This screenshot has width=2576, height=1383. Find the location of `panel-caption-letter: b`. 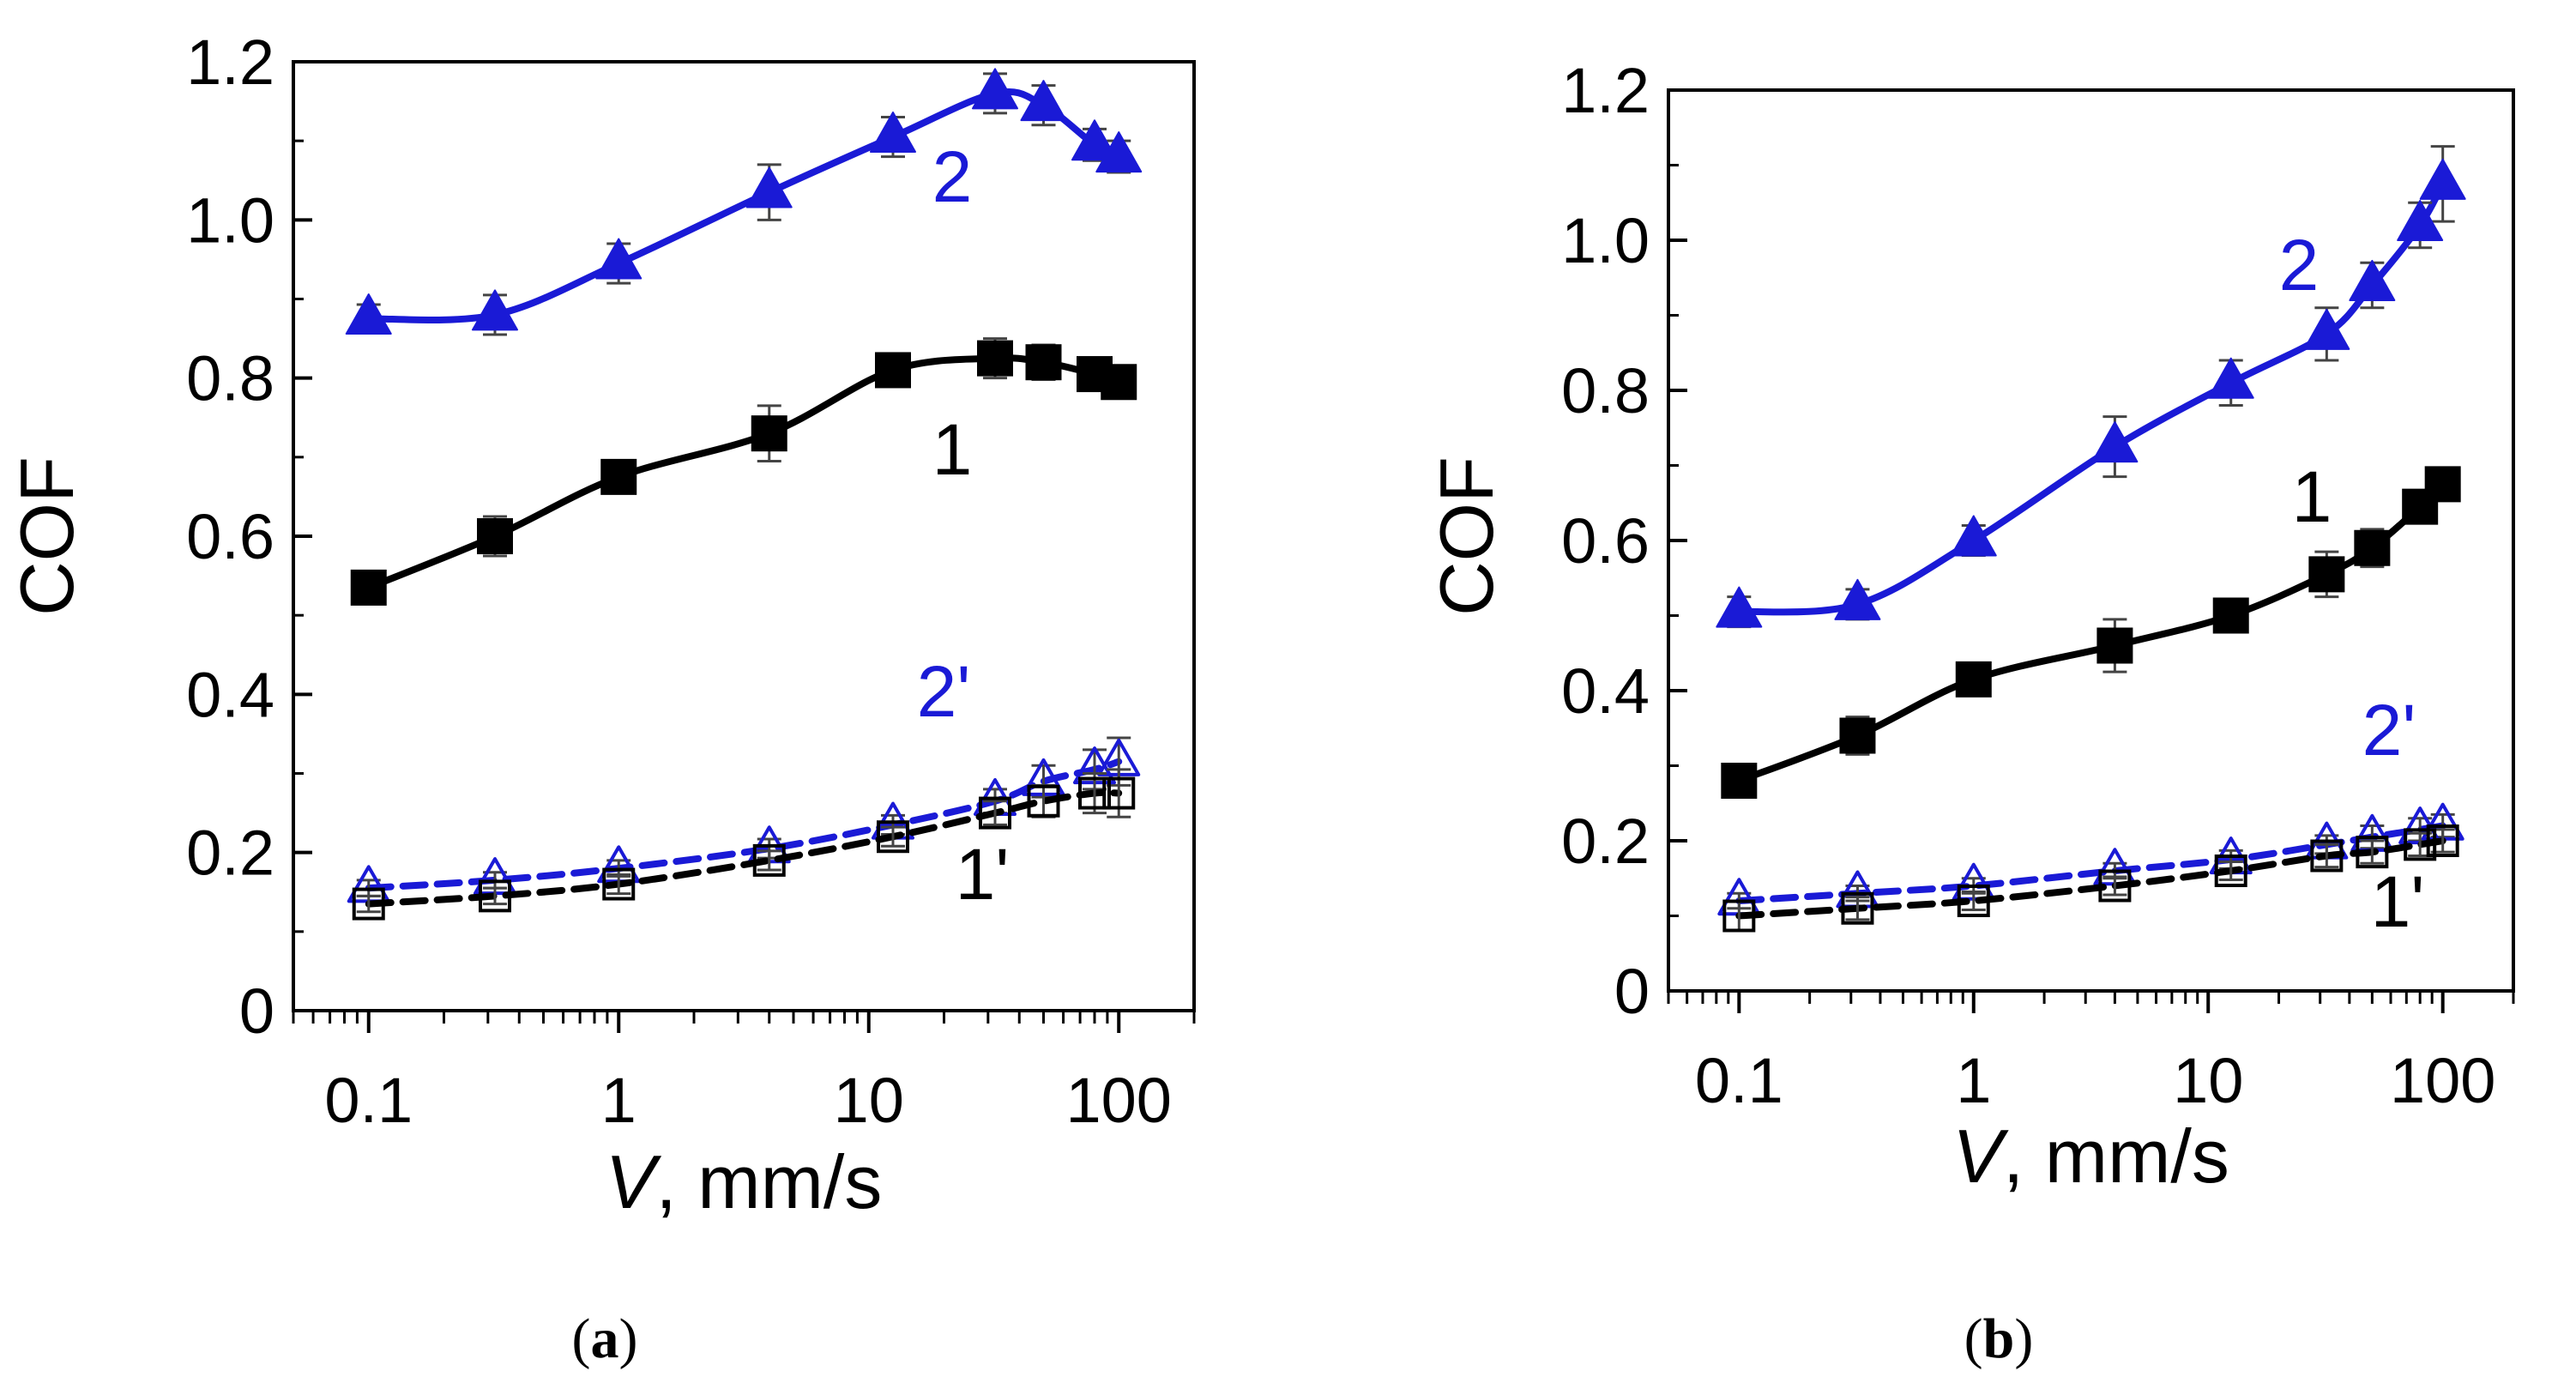

panel-caption-letter: b is located at coordinates (1999, 1339).